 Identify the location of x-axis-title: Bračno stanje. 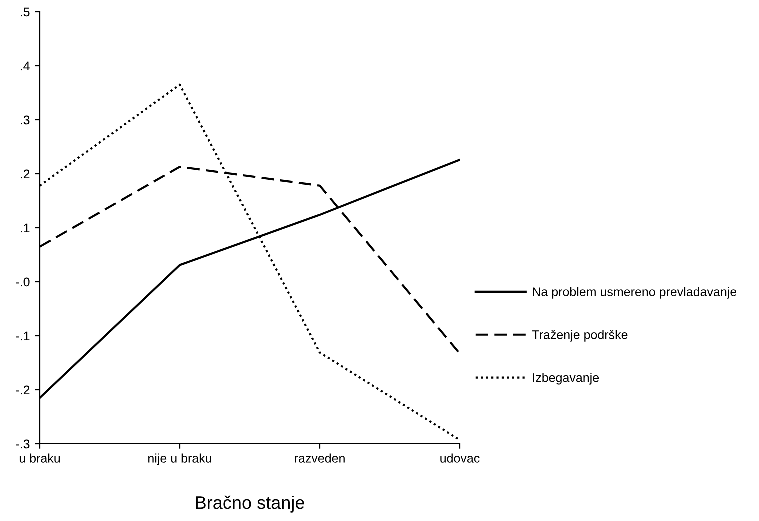
(250, 504).